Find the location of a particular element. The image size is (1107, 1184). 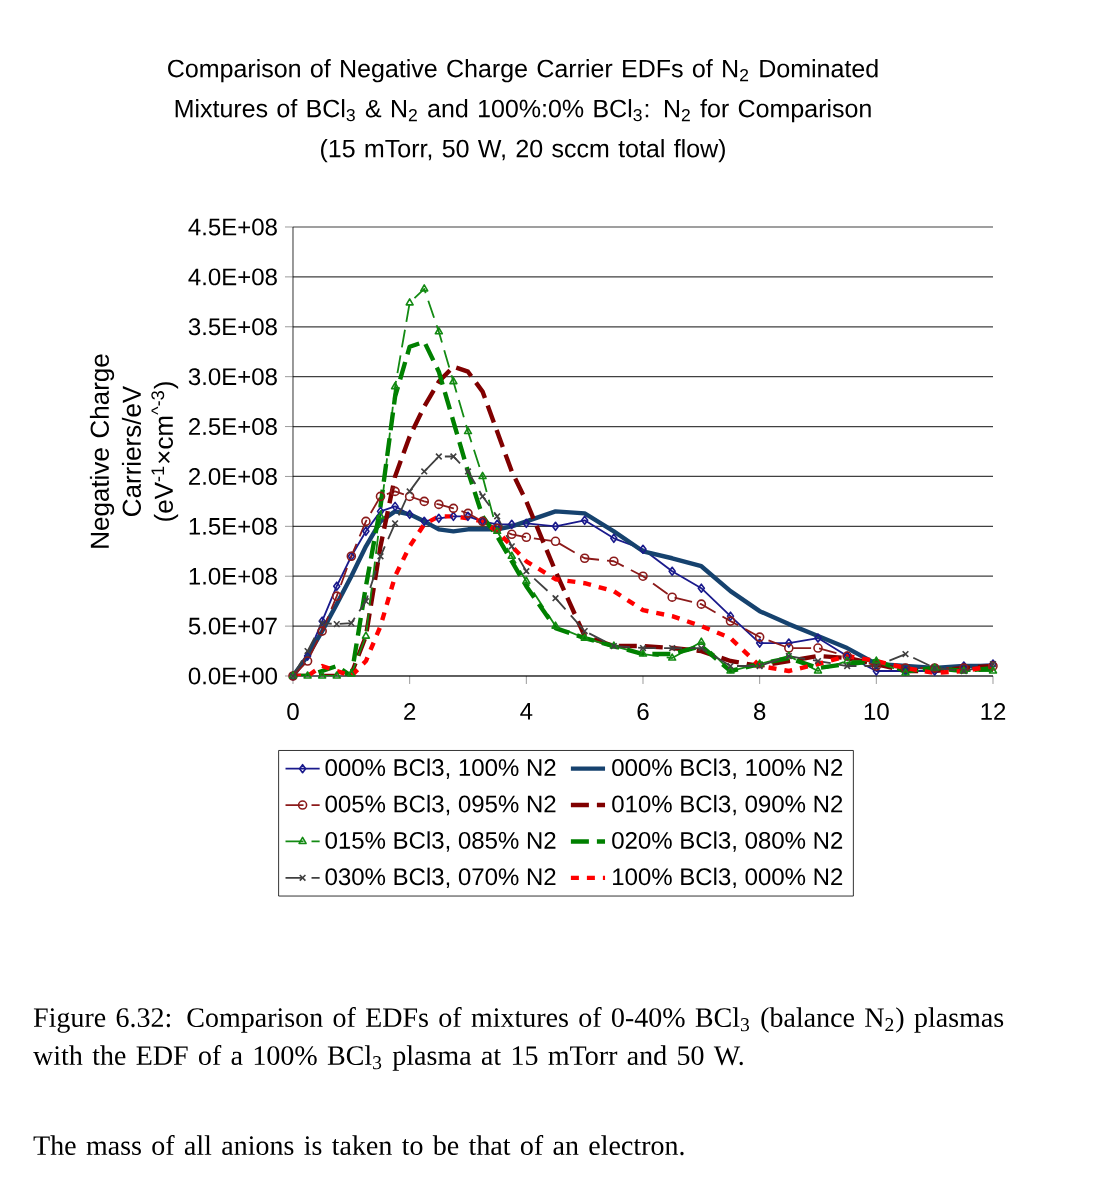

x-tick-label: 6 is located at coordinates (643, 712).